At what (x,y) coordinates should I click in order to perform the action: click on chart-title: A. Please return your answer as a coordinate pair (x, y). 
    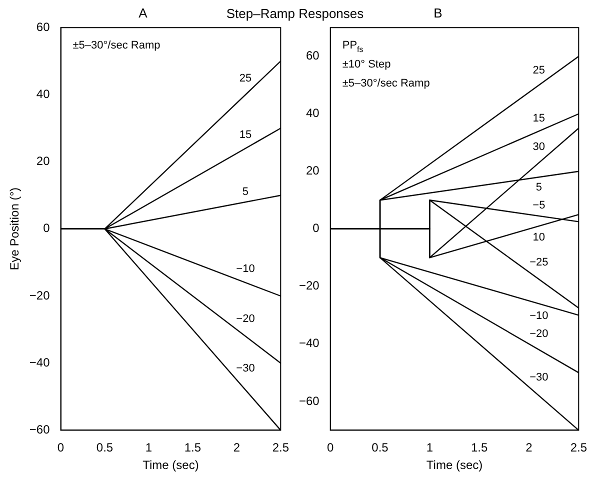
    Looking at the image, I should click on (143, 12).